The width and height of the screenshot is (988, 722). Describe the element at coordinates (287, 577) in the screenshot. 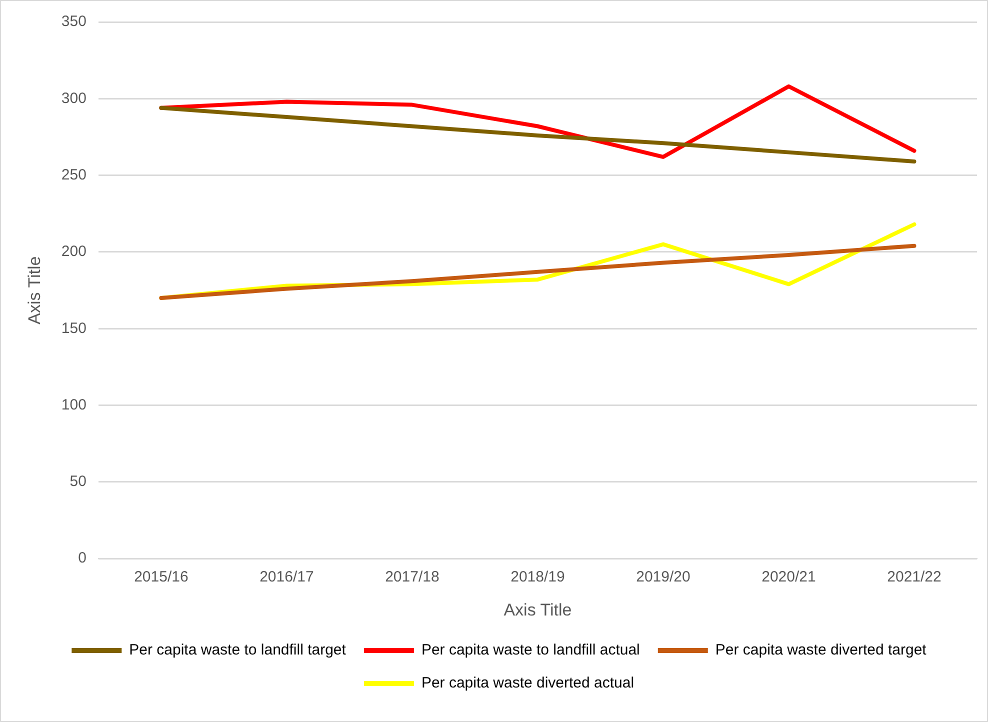

I see `x-tick-label: 2016/17` at that location.